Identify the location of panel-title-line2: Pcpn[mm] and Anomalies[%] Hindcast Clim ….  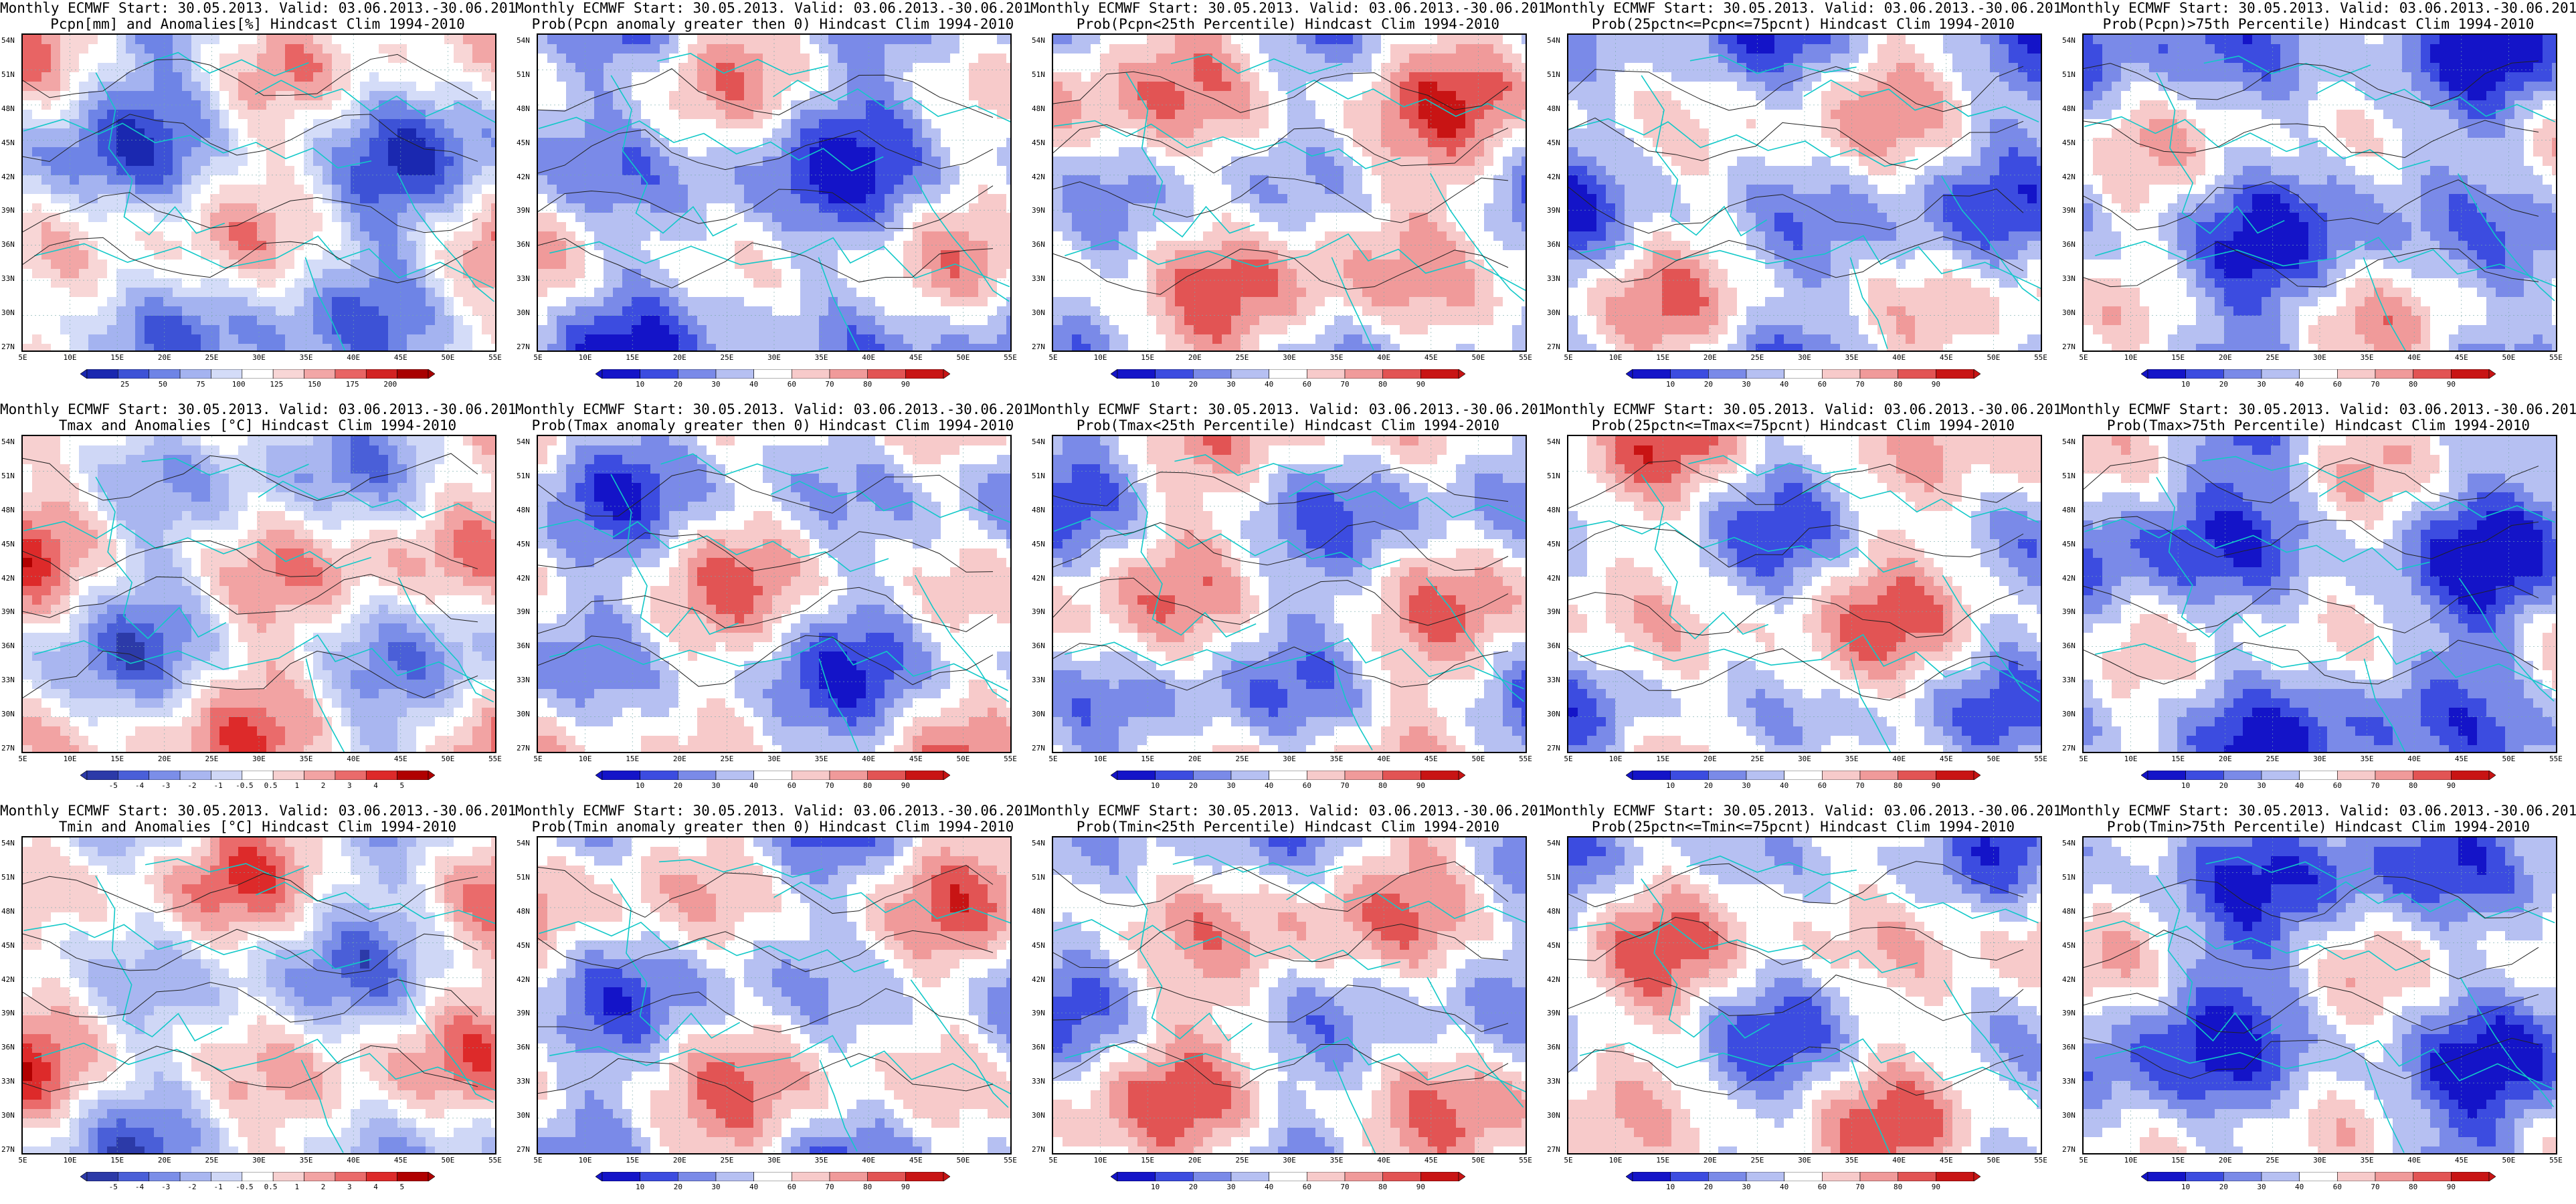
(257, 24).